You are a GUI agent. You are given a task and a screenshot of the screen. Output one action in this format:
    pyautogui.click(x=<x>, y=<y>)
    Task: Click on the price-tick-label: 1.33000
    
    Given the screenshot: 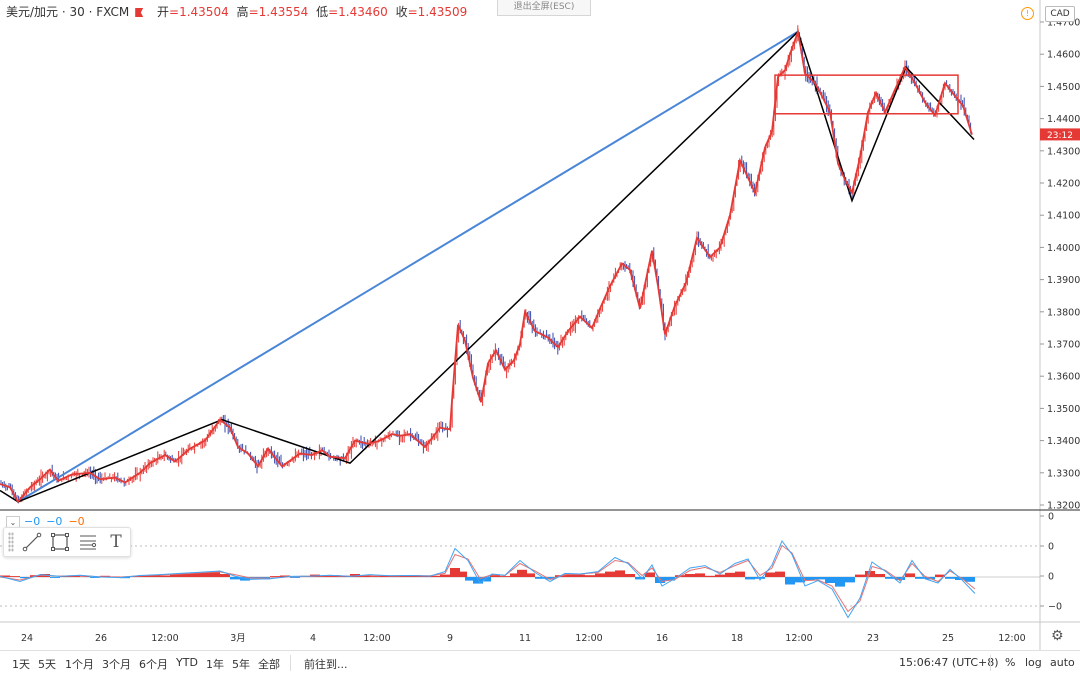 What is the action you would take?
    pyautogui.click(x=1063, y=473)
    